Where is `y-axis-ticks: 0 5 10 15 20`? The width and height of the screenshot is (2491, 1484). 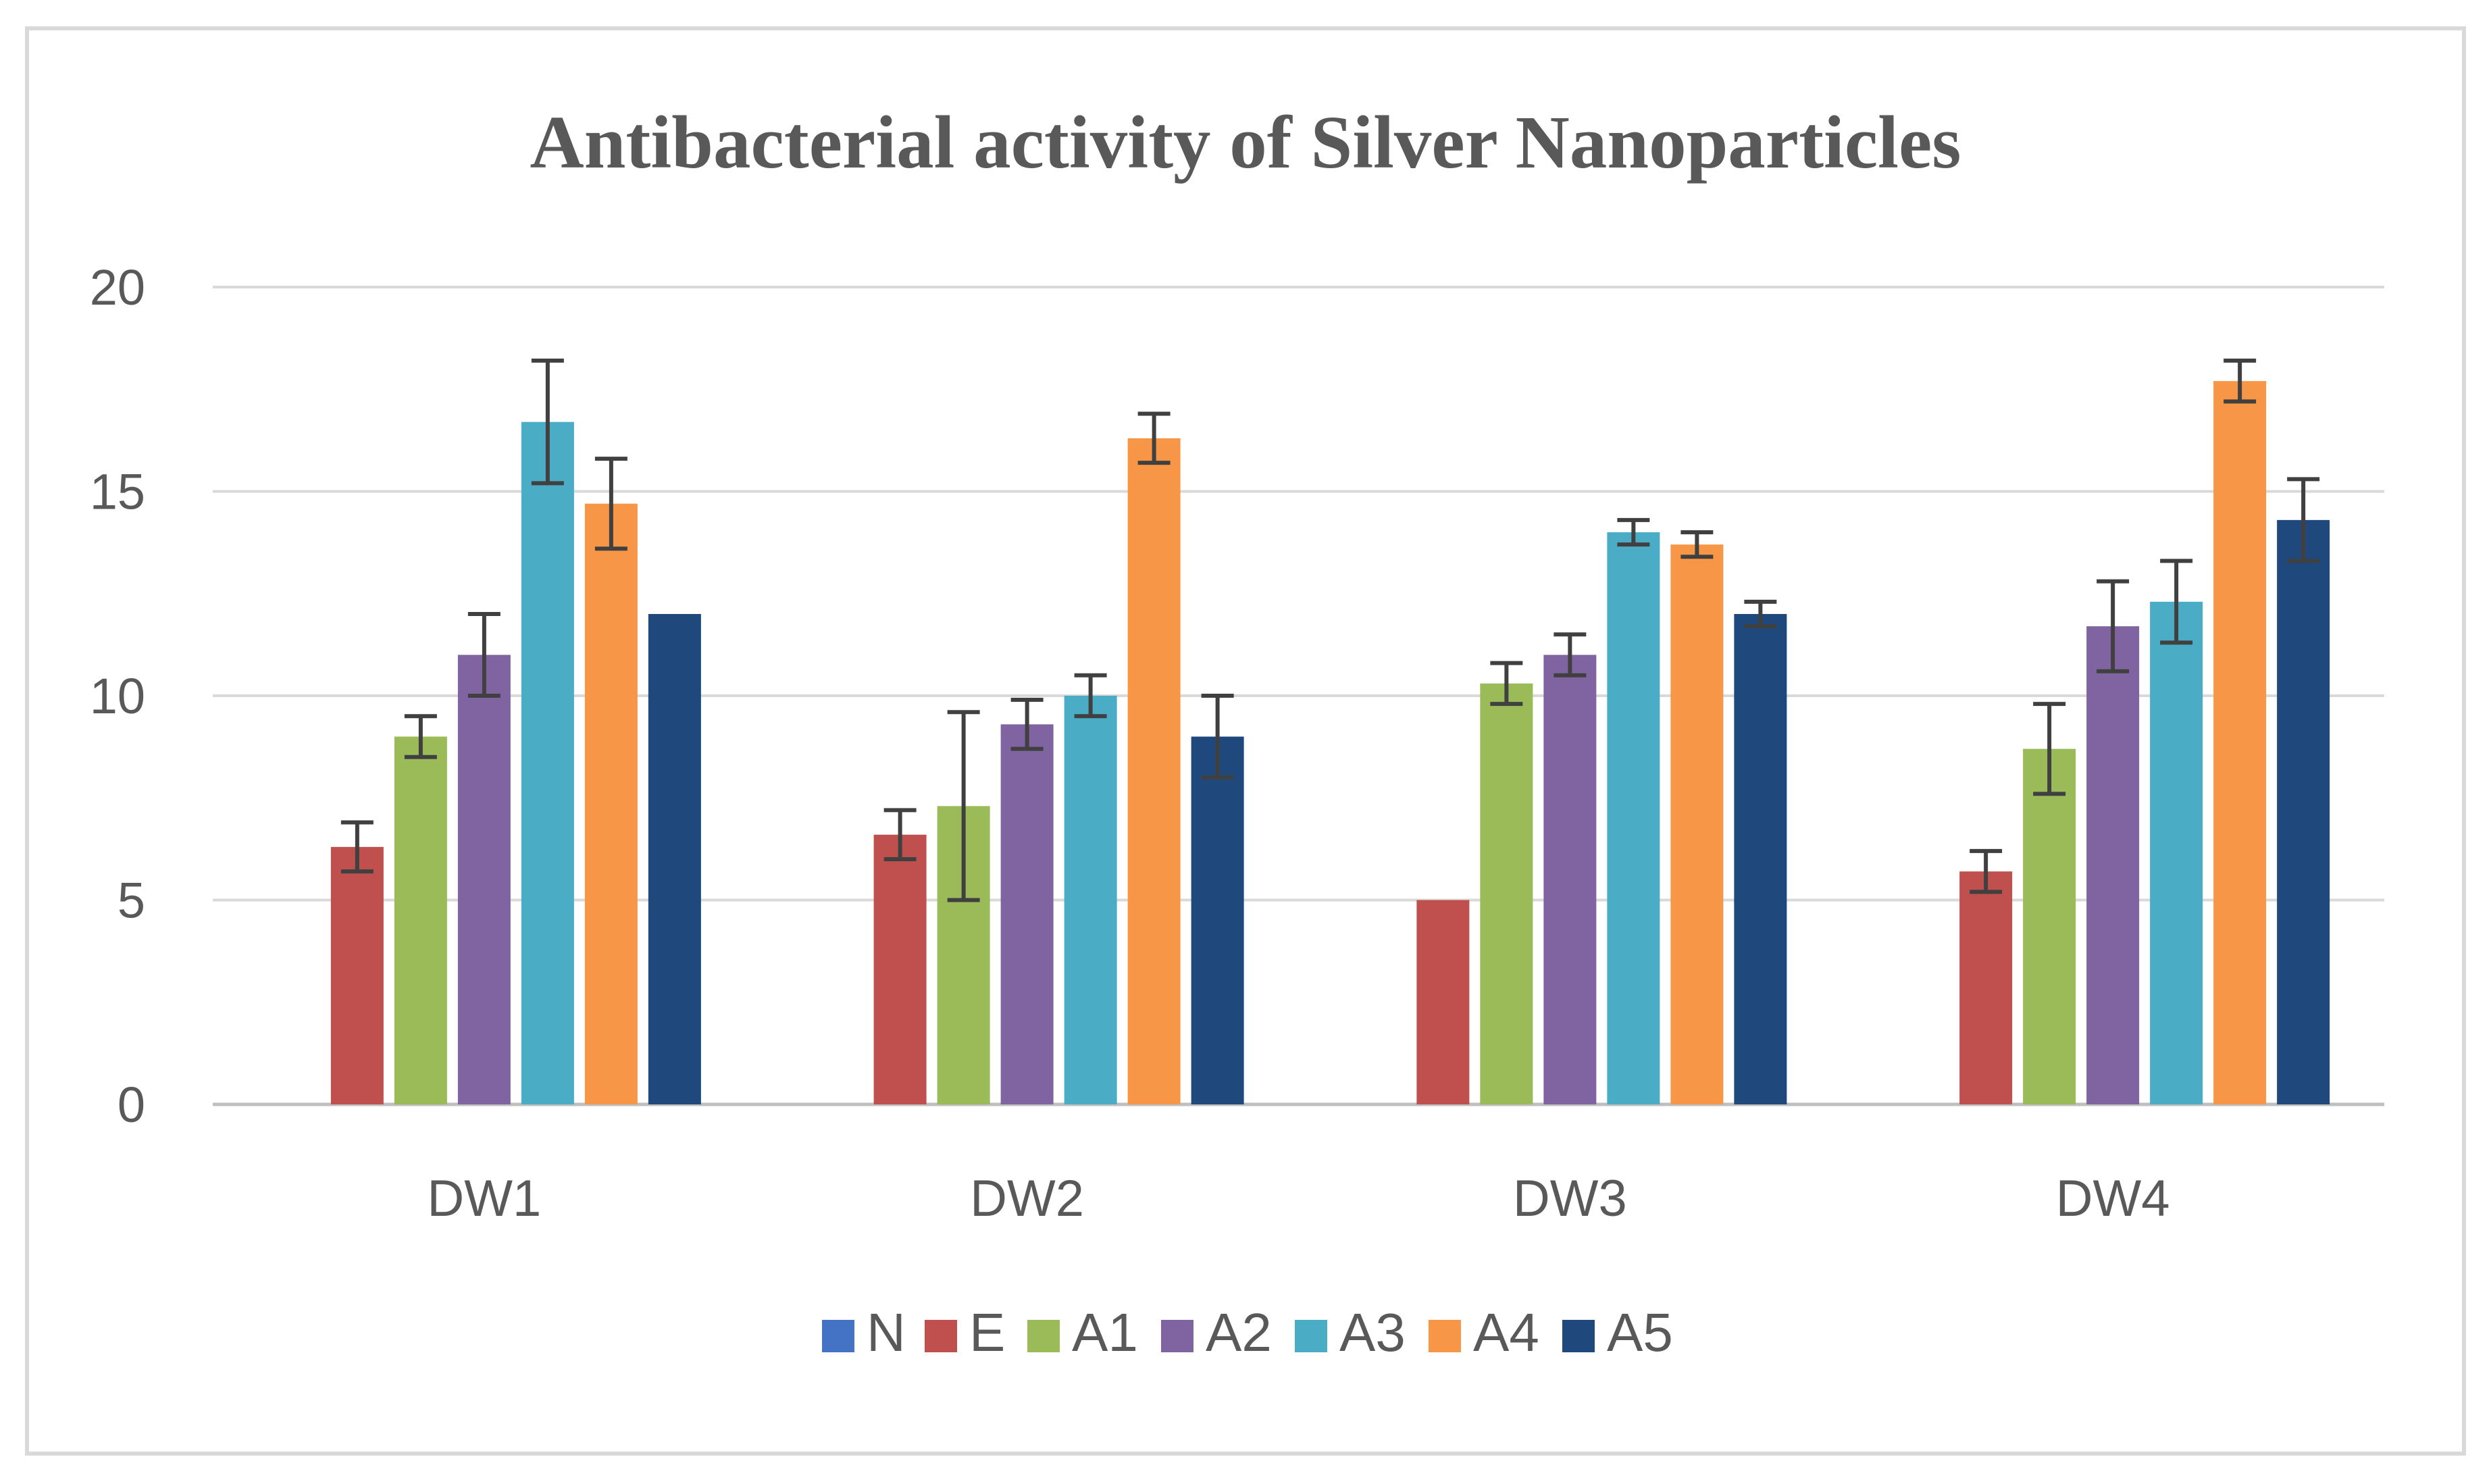
y-axis-ticks: 0 5 10 15 20 is located at coordinates (117, 696).